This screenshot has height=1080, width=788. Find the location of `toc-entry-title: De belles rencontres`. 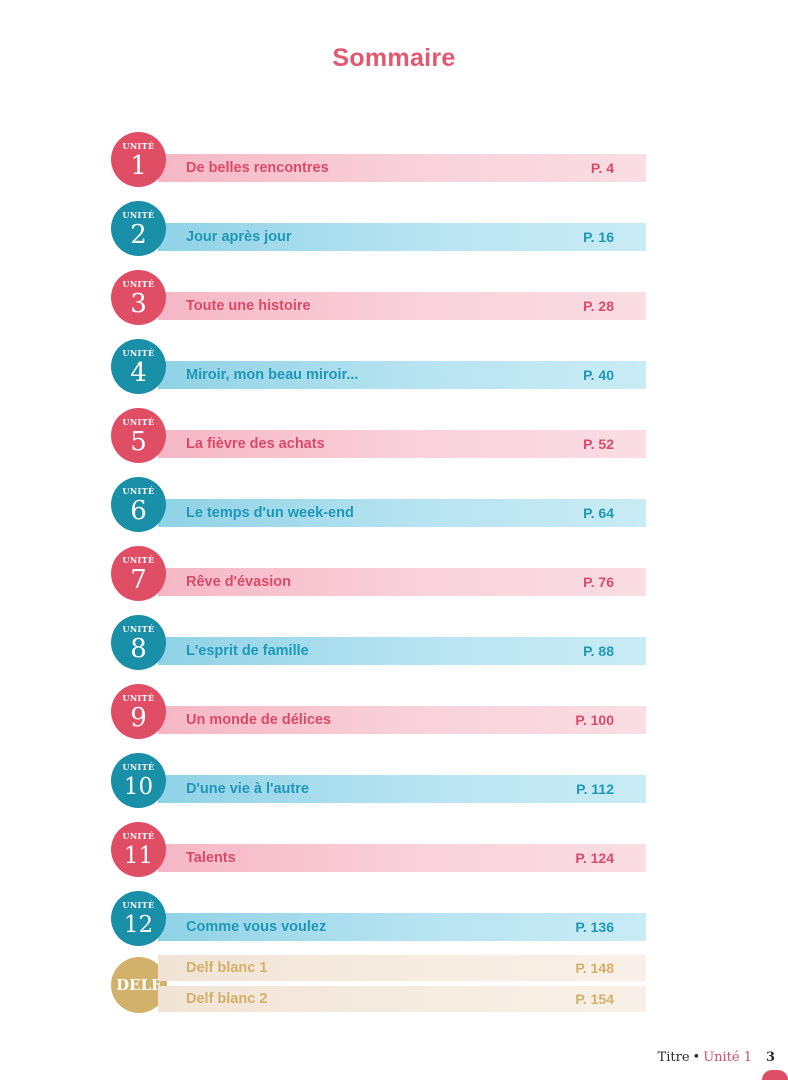

toc-entry-title: De belles rencontres is located at coordinates (257, 168).